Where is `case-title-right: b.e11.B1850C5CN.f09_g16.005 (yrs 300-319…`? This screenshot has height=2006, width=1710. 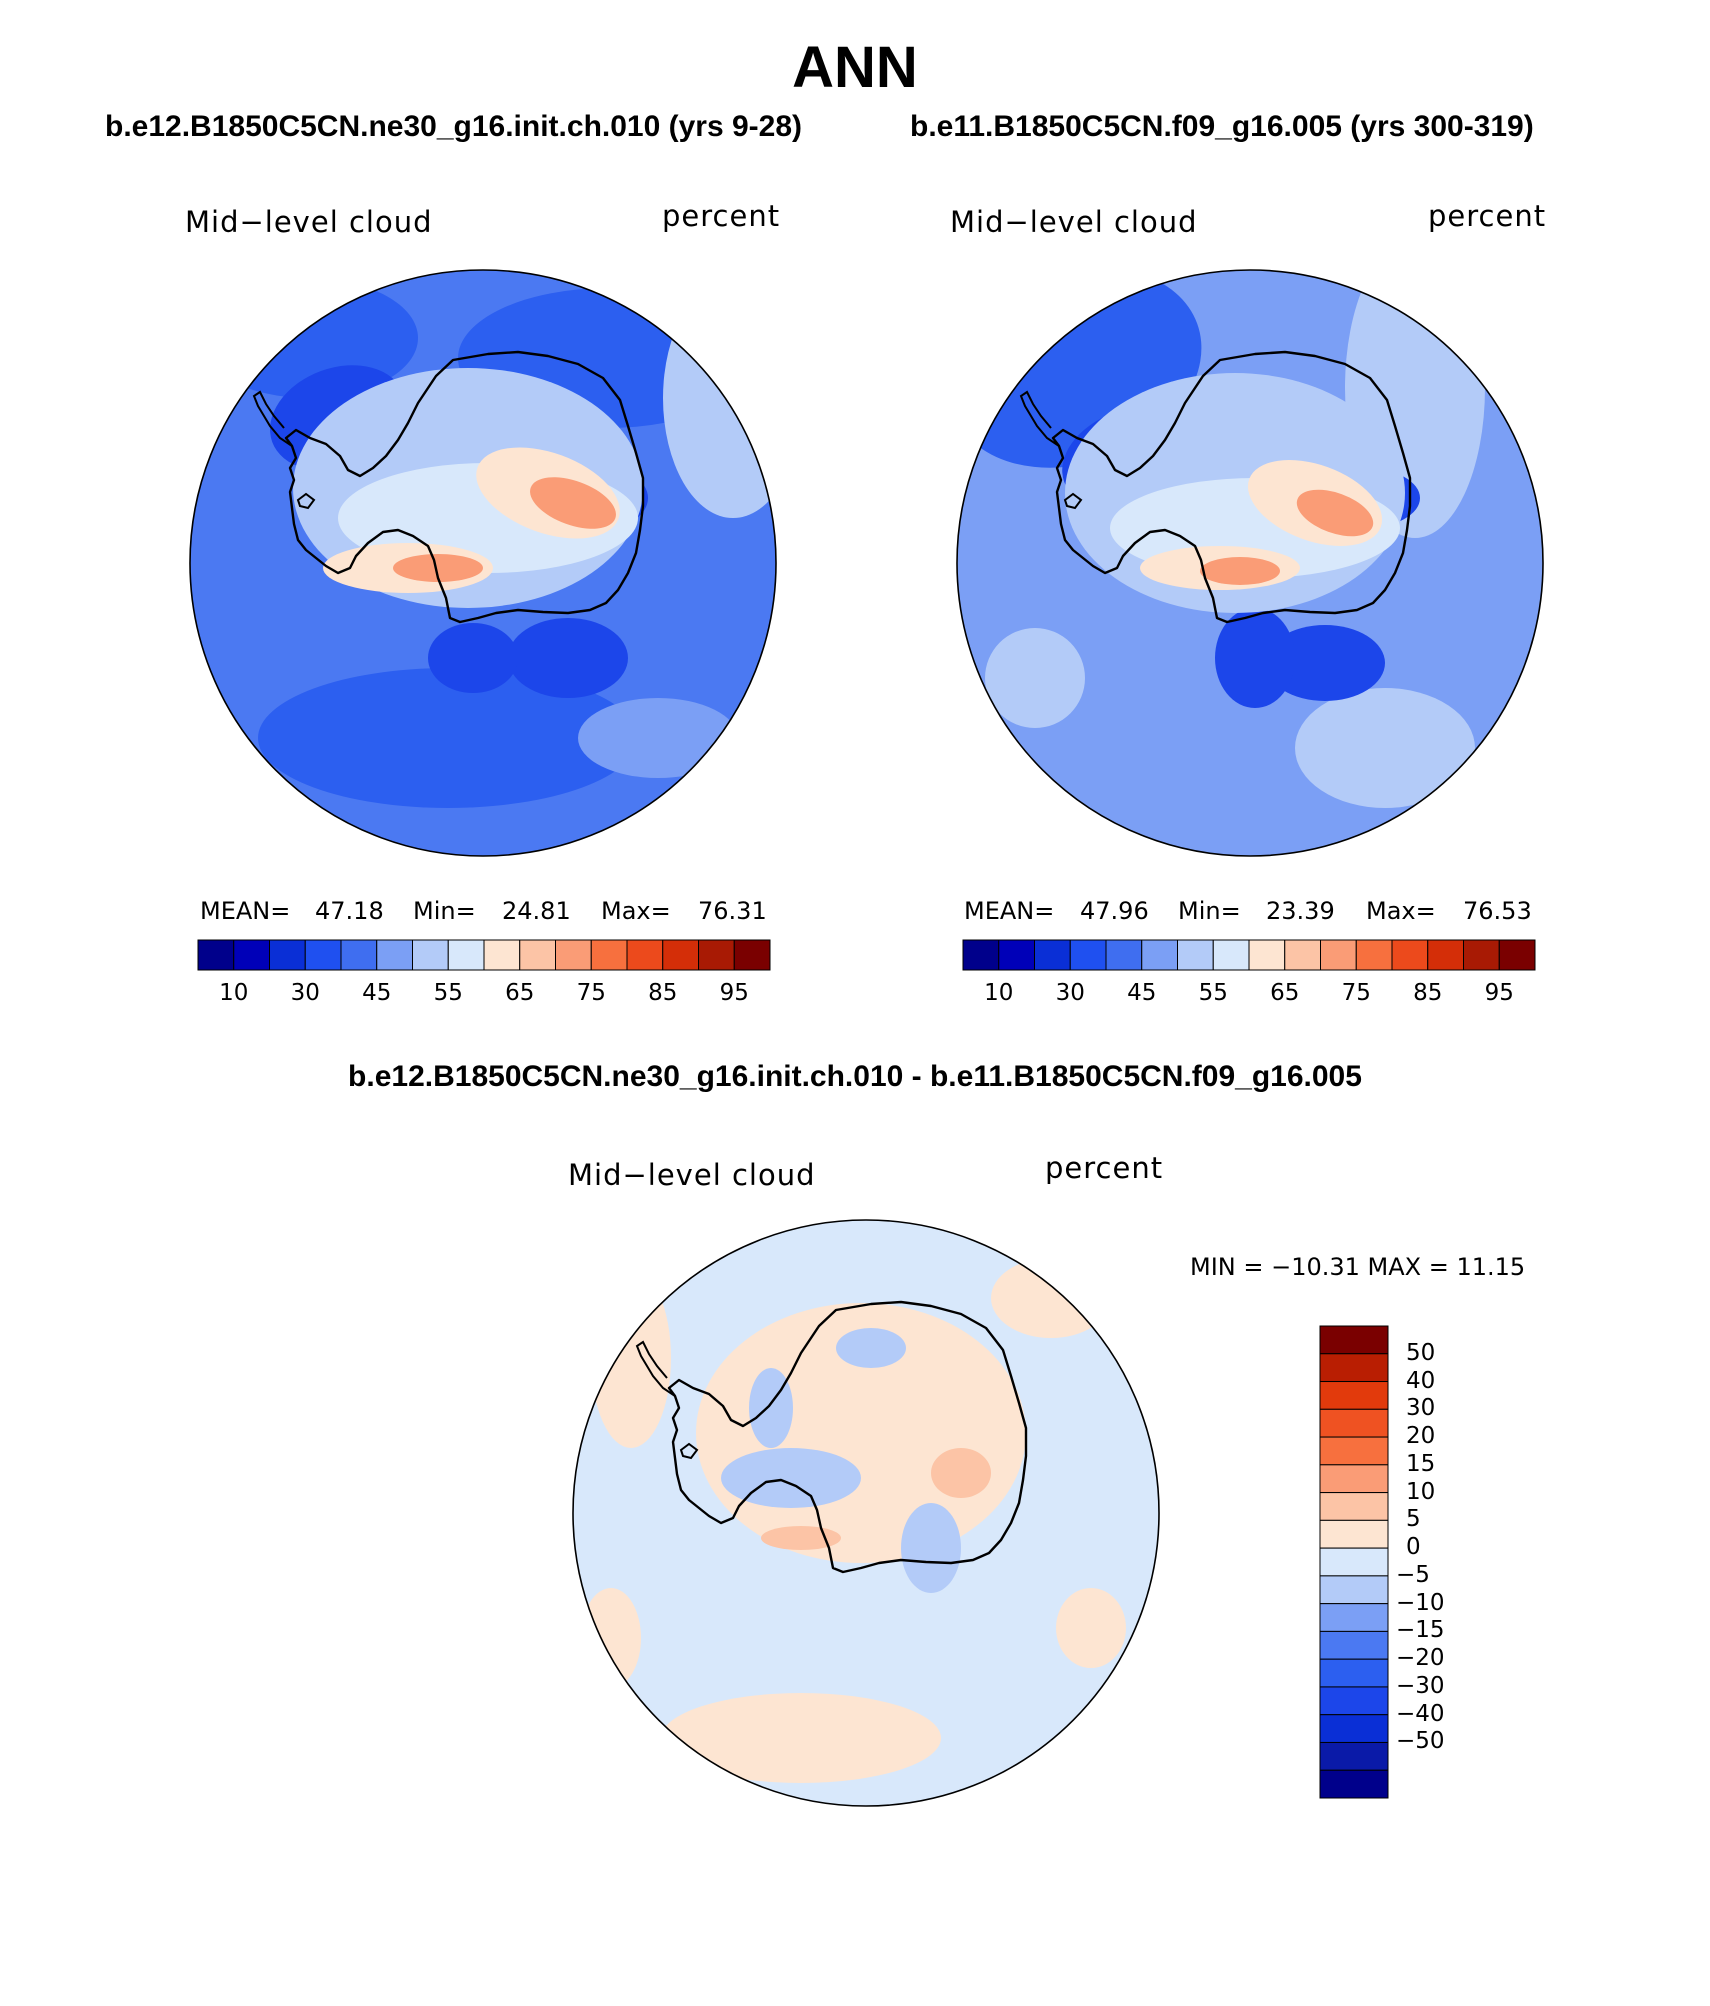
case-title-right: b.e11.B1850C5CN.f09_g16.005 (yrs 300-319… is located at coordinates (1222, 126).